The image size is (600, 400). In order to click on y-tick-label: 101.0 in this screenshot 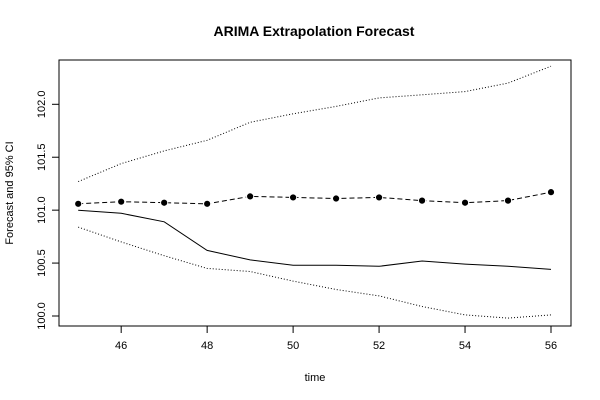, I will do `click(42, 210)`.